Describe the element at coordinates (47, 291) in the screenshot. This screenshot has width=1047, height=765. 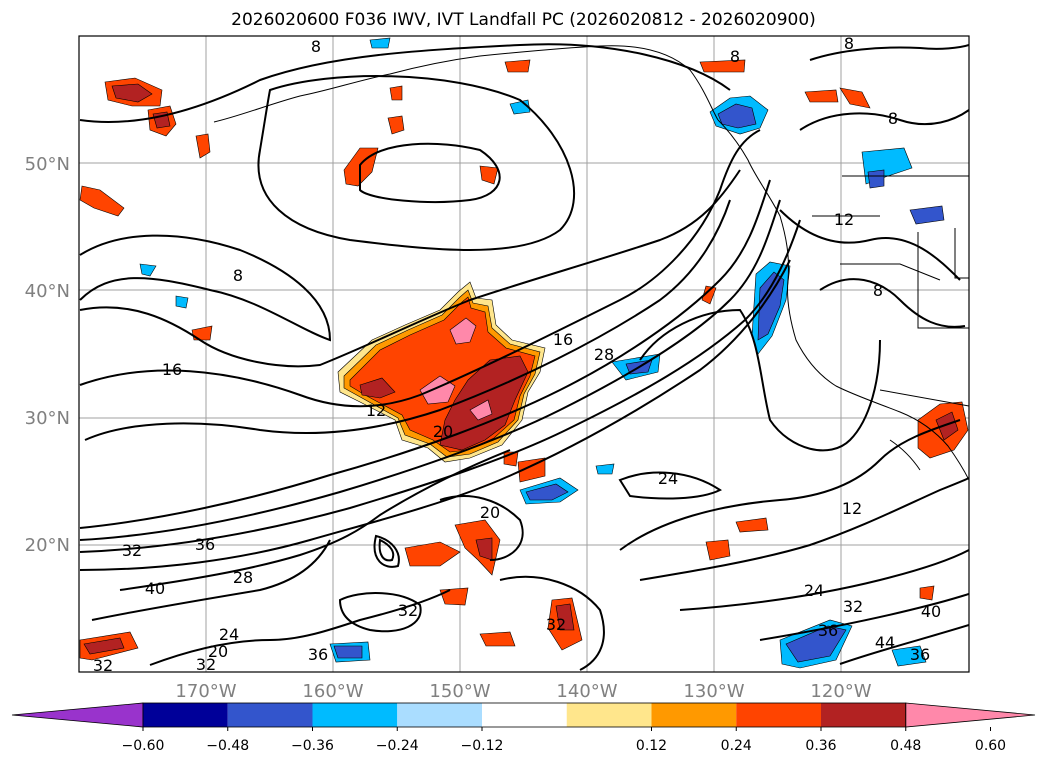
I see `lat-label: 40°N` at that location.